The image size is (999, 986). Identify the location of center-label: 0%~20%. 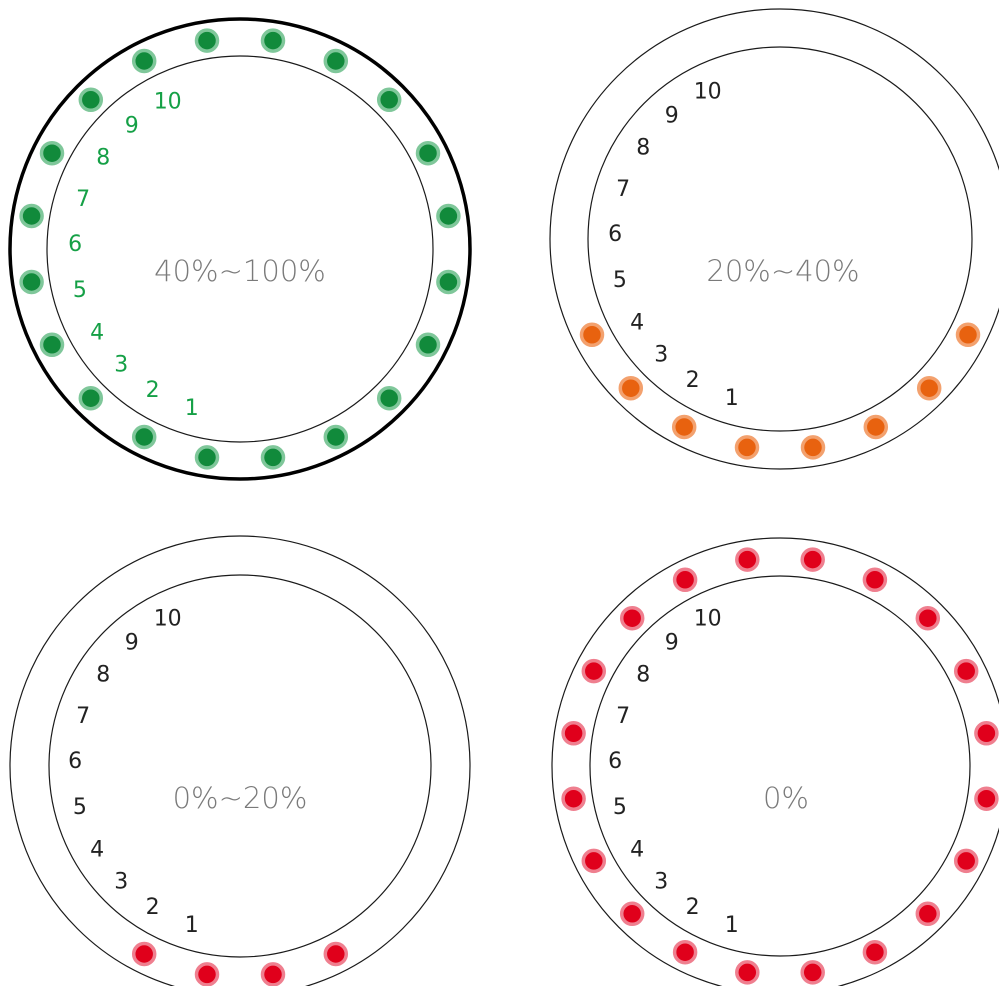
(240, 798).